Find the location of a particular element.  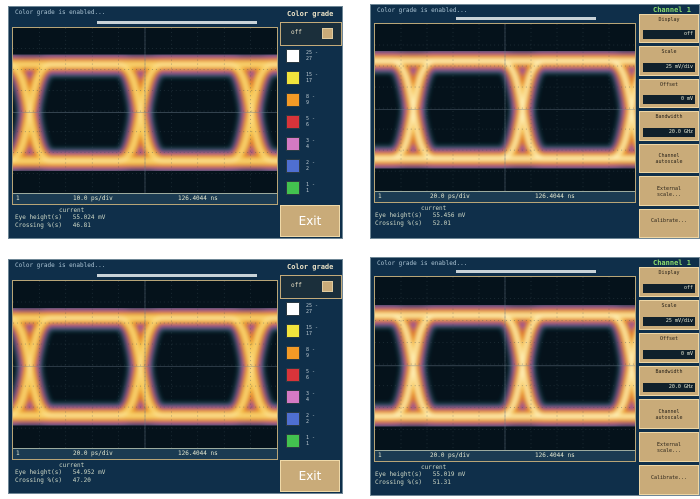

channel-button-value: off is located at coordinates (669, 288).